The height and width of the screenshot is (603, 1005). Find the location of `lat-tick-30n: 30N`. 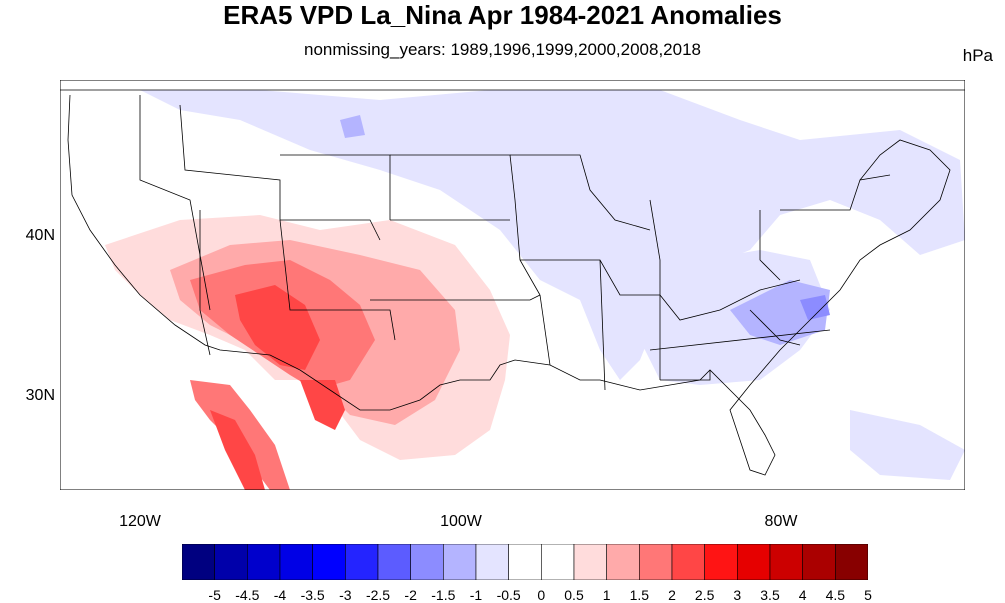

lat-tick-30n: 30N is located at coordinates (40, 395).